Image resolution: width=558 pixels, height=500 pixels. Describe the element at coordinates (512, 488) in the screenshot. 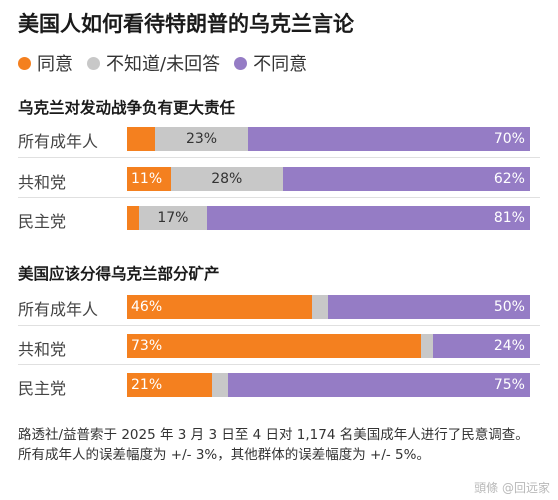

I see `watermark: 頭條 @回远家` at that location.